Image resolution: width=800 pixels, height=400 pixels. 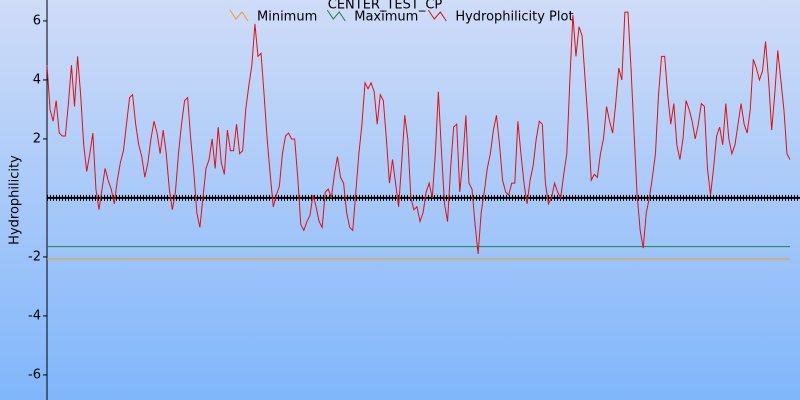 What do you see at coordinates (287, 17) in the screenshot?
I see `legend-label: Minimum` at bounding box center [287, 17].